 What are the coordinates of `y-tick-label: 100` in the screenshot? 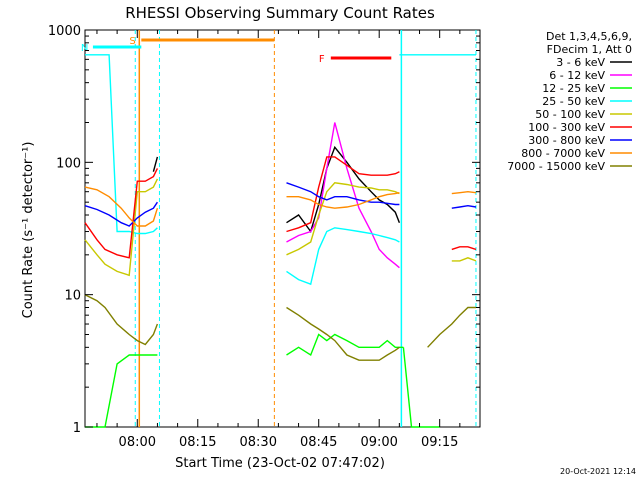 It's located at (68, 163).